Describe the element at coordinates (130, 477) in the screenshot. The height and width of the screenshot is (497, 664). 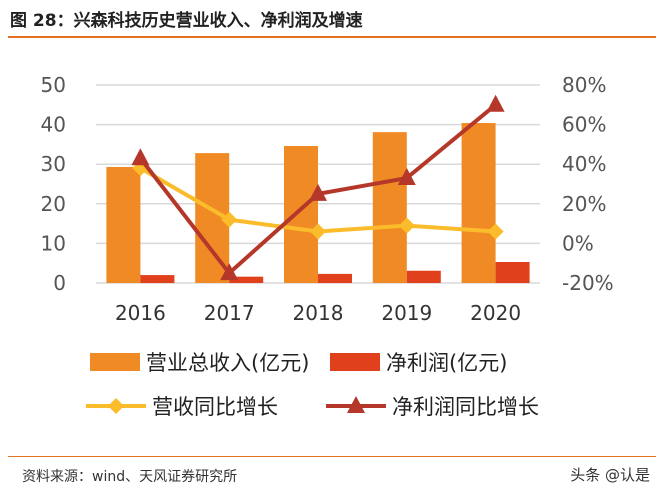
I see `source-note: 资料来源：wind、天风证券研究所` at that location.